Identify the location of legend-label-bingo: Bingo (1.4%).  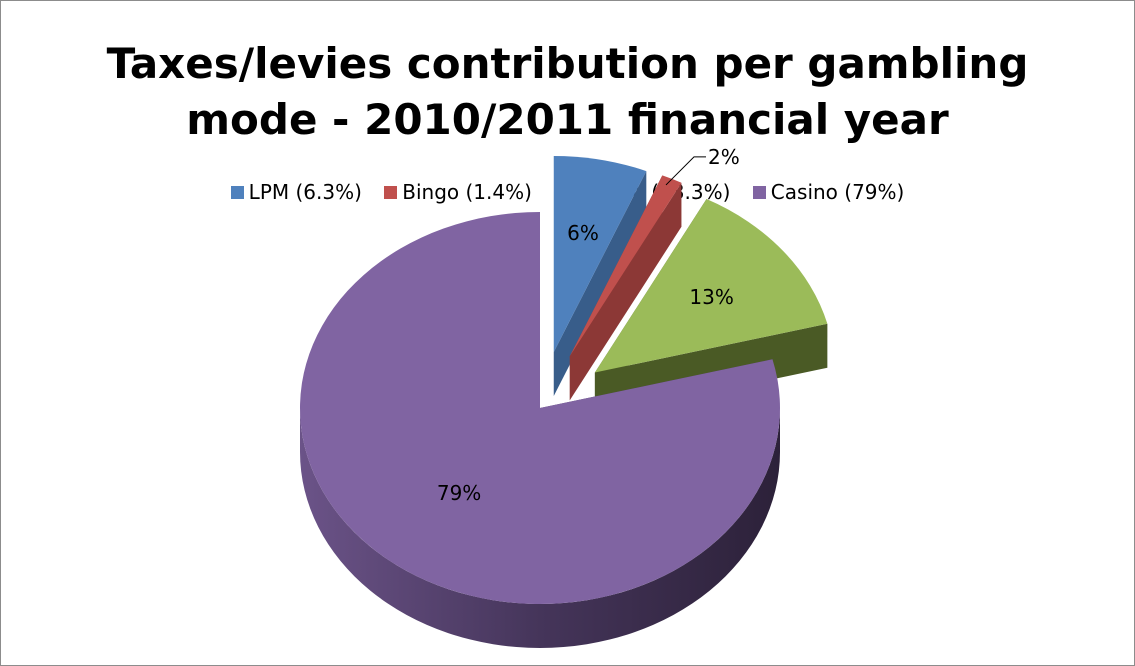
(467, 192).